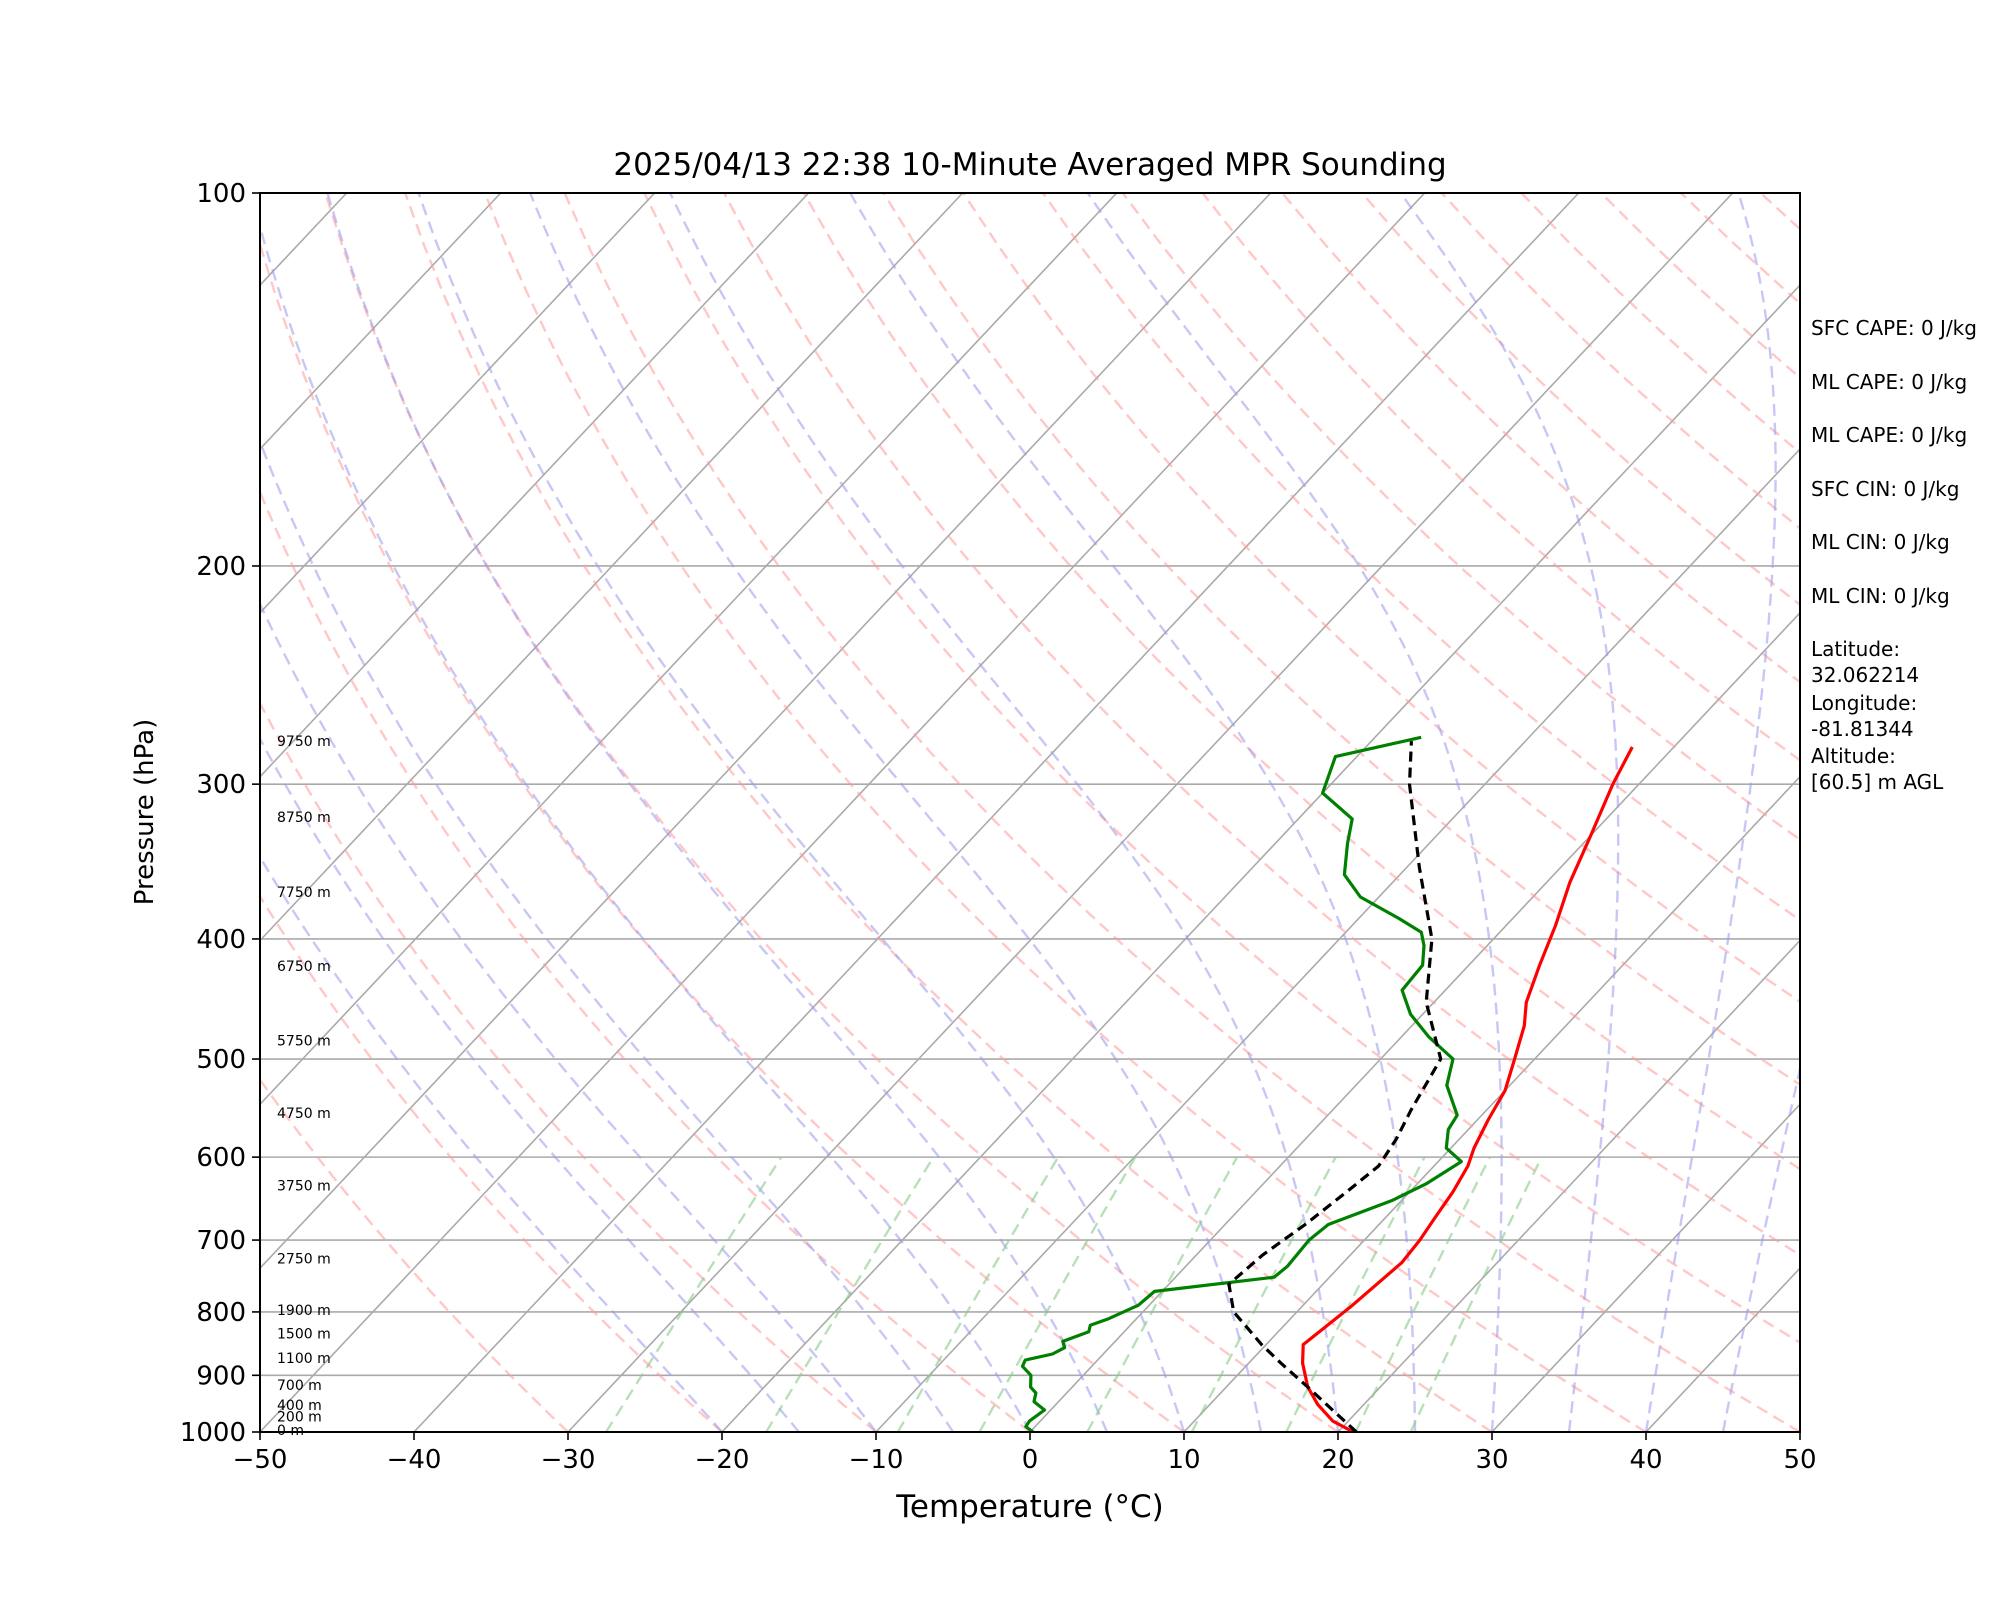  I want to click on height-label: 3750 m, so click(304, 1187).